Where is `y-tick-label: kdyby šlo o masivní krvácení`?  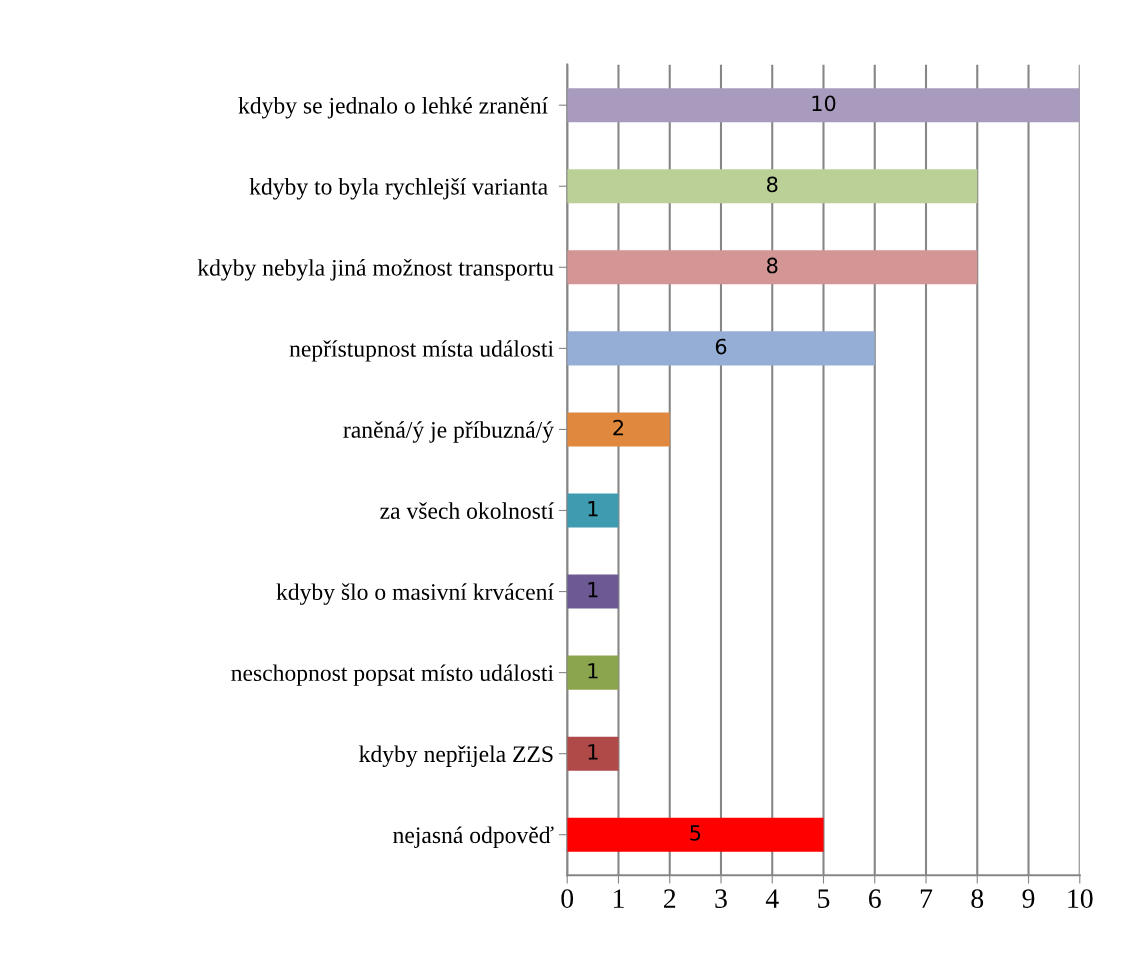
y-tick-label: kdyby šlo o masivní krvácení is located at coordinates (415, 594).